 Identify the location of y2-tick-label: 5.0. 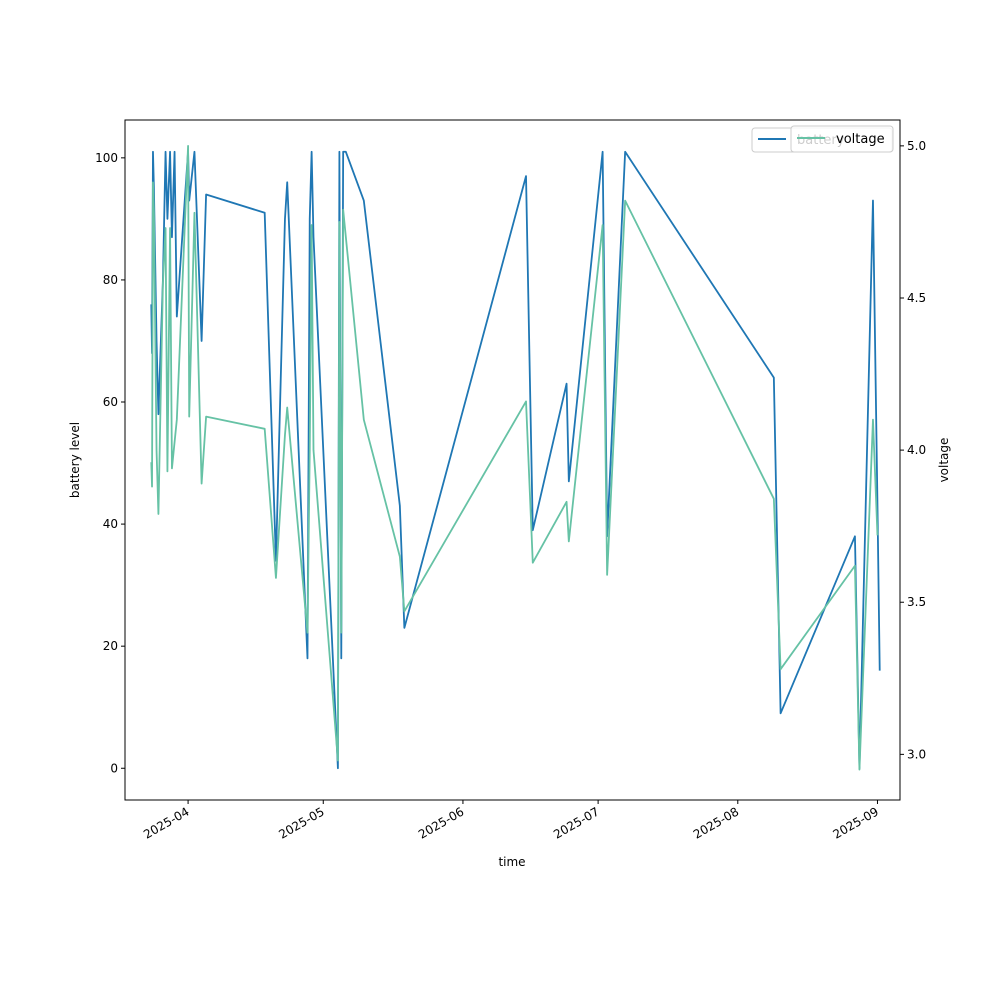
(916, 146).